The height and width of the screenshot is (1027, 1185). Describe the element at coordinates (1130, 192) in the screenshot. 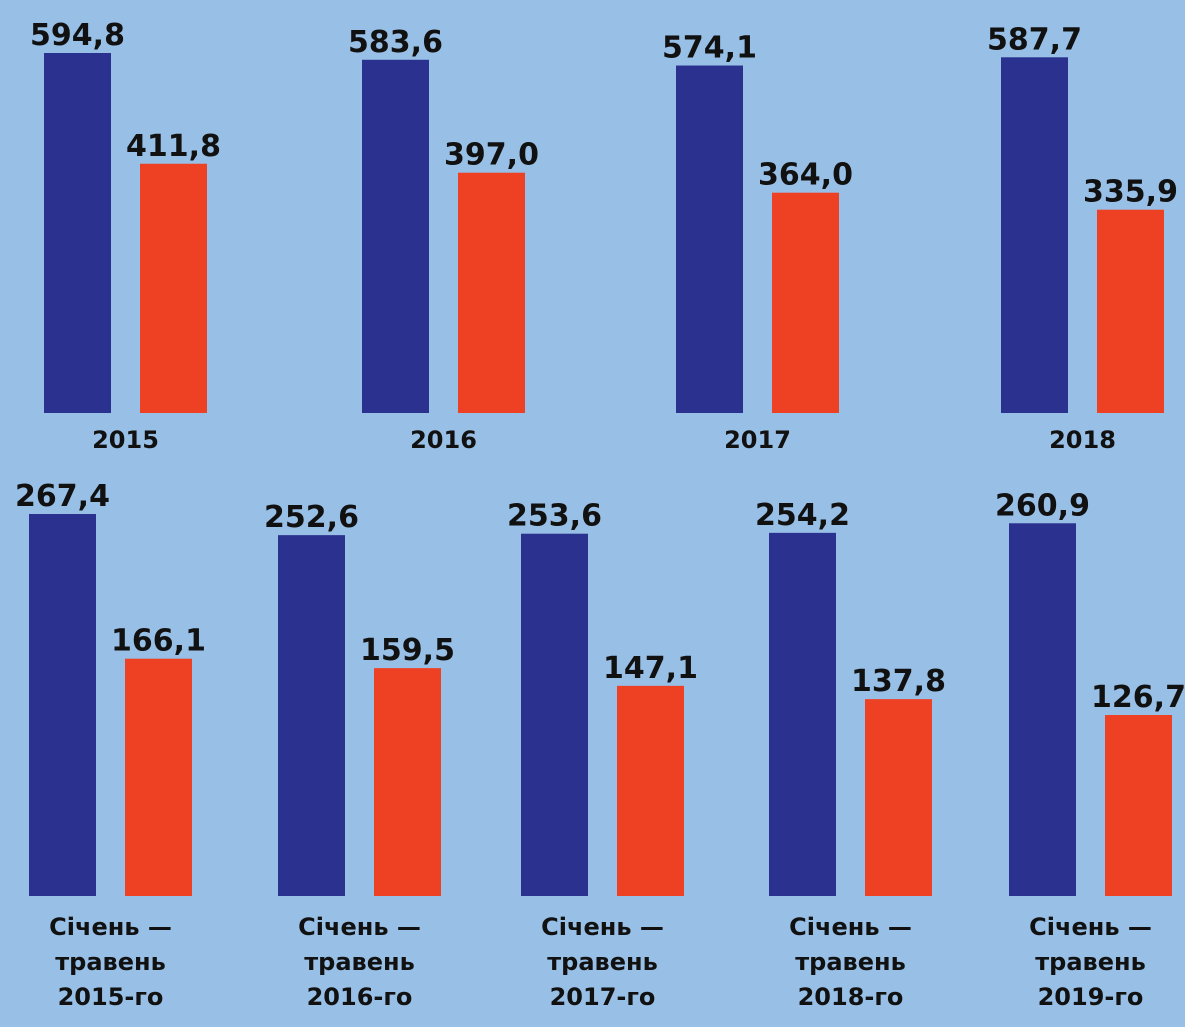

I see `data-label: 335,9` at that location.